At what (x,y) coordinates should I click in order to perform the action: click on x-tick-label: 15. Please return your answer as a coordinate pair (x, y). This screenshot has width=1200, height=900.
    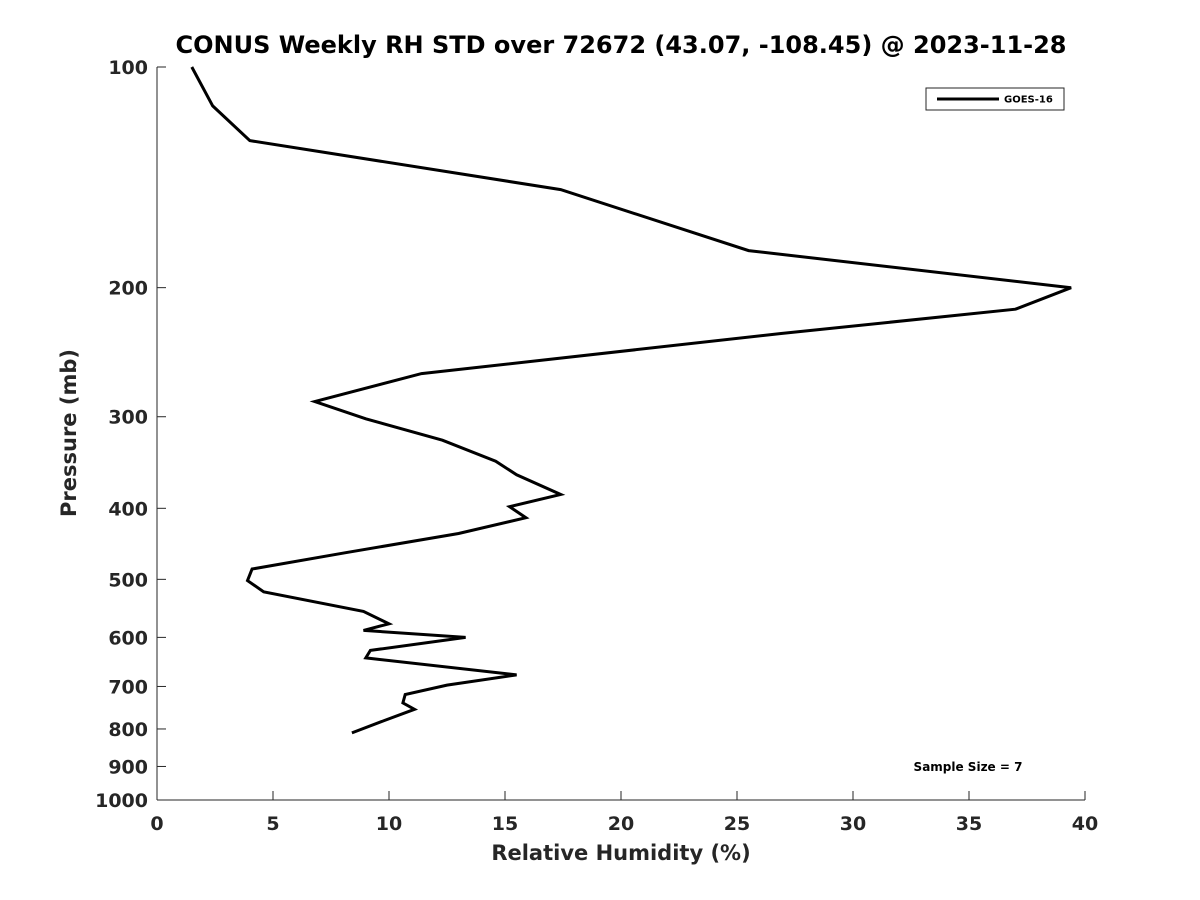
    Looking at the image, I should click on (505, 824).